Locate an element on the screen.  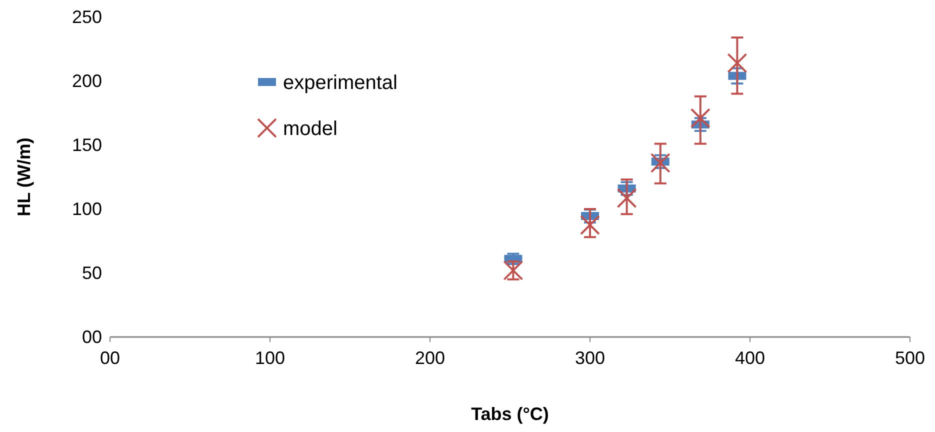
x-tick-label: 300 is located at coordinates (590, 358).